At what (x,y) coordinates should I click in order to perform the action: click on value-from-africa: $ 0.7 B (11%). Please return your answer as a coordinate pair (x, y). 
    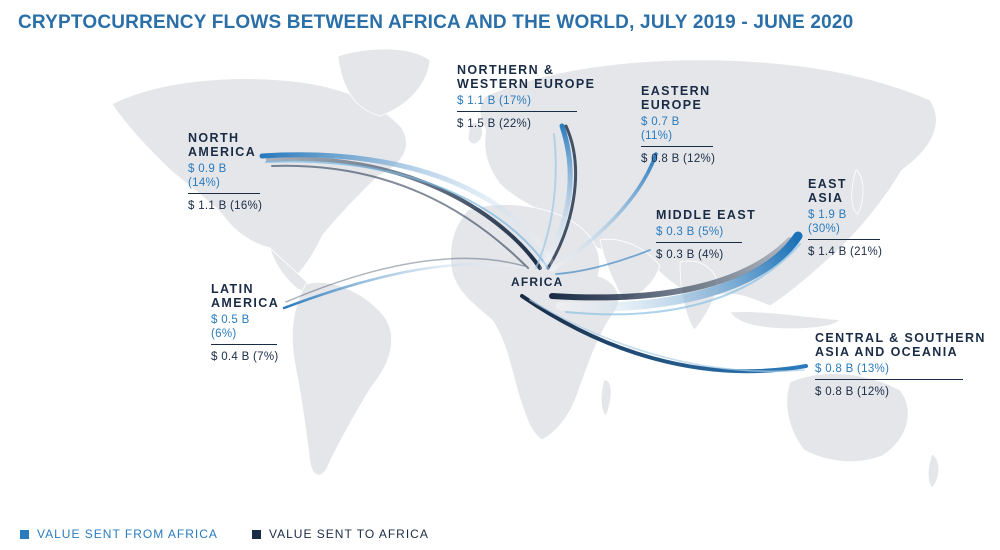
    Looking at the image, I should click on (677, 131).